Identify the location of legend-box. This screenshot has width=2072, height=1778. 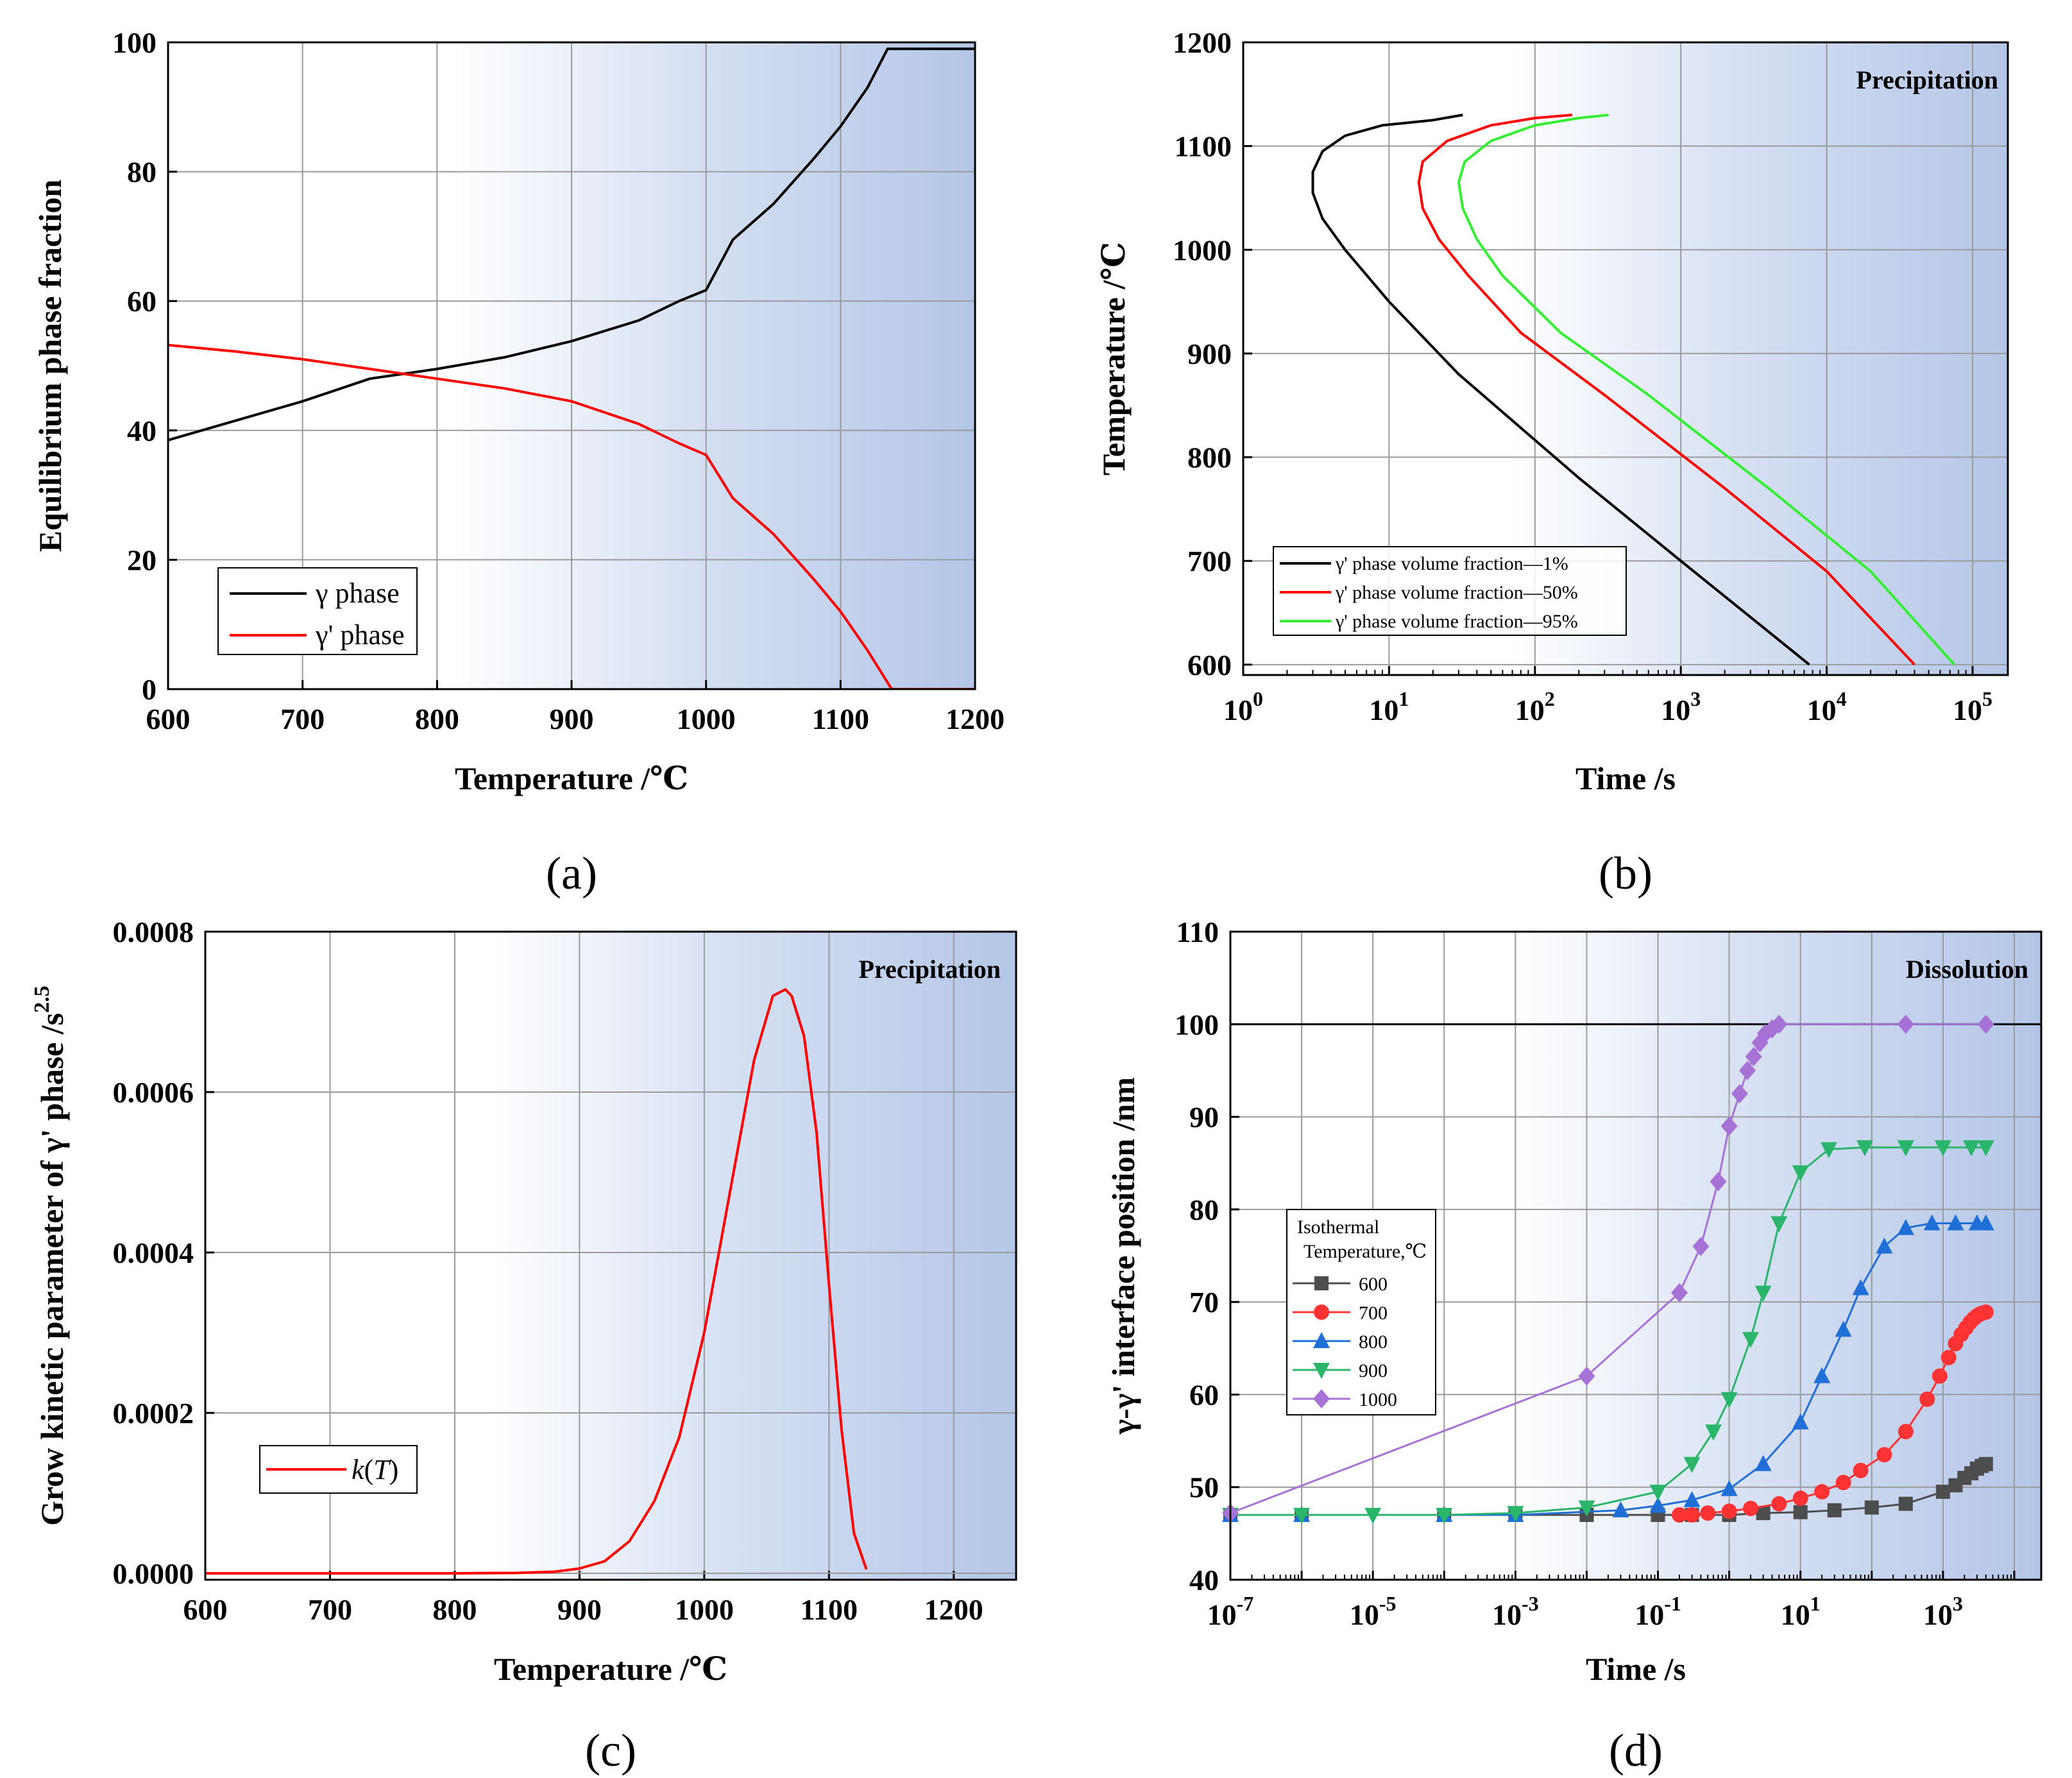
(1450, 591).